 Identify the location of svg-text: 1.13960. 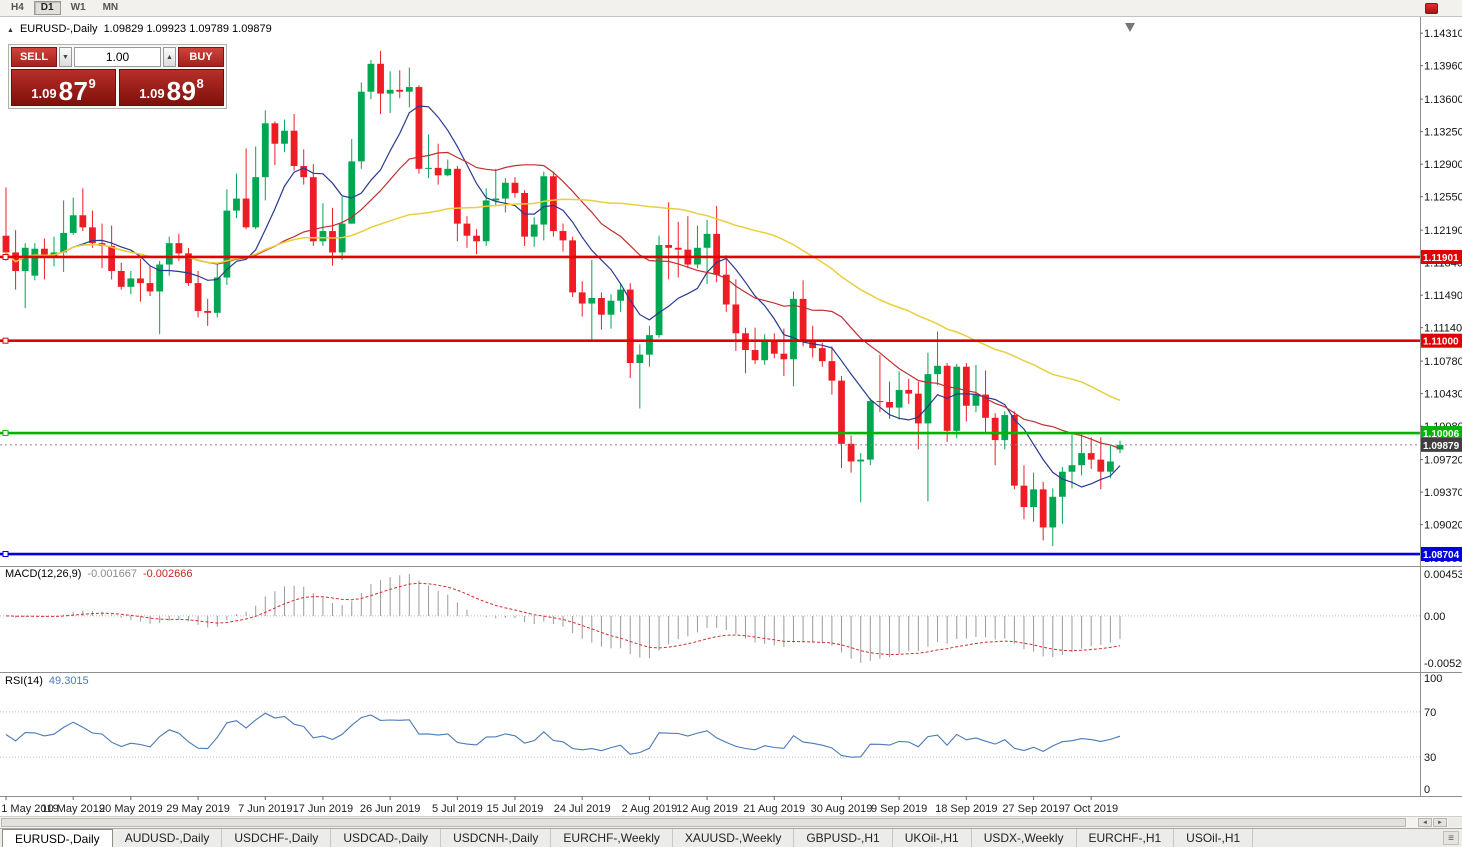
(1443, 67).